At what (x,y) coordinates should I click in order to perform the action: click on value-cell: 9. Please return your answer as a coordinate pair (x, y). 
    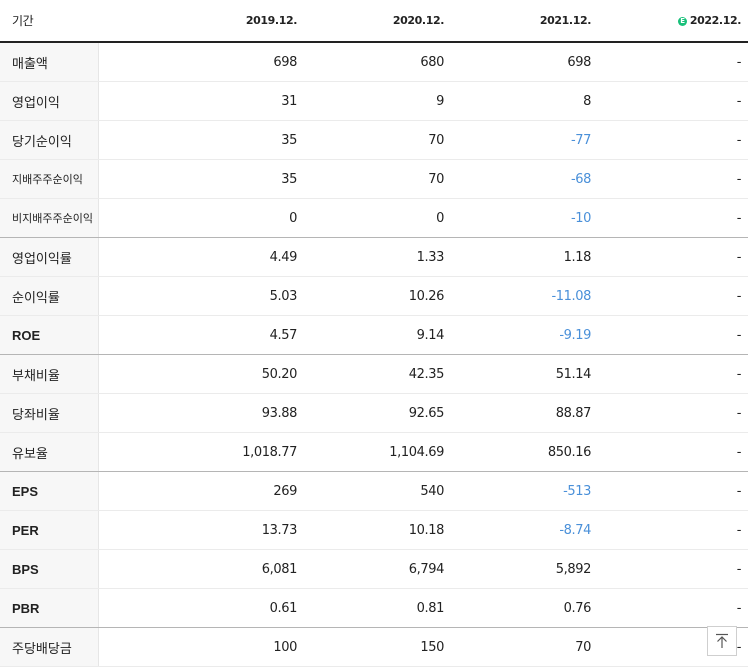
    Looking at the image, I should click on (377, 101).